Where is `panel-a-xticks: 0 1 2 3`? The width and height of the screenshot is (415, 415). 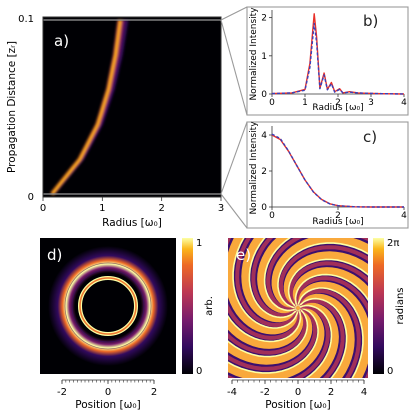
panel-a-xticks: 0 1 2 3 is located at coordinates (132, 205).